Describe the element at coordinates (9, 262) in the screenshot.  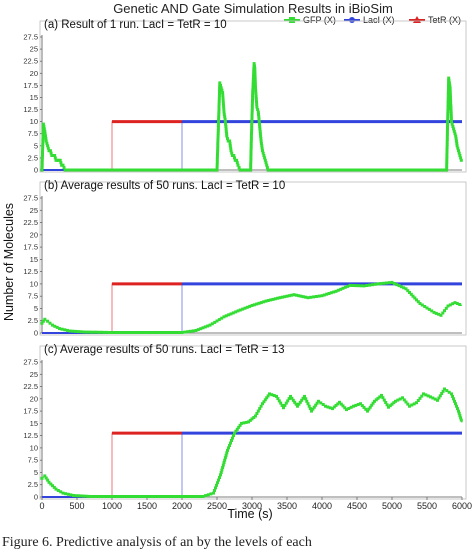
I see `y-axis-label: Number of Molecules` at that location.